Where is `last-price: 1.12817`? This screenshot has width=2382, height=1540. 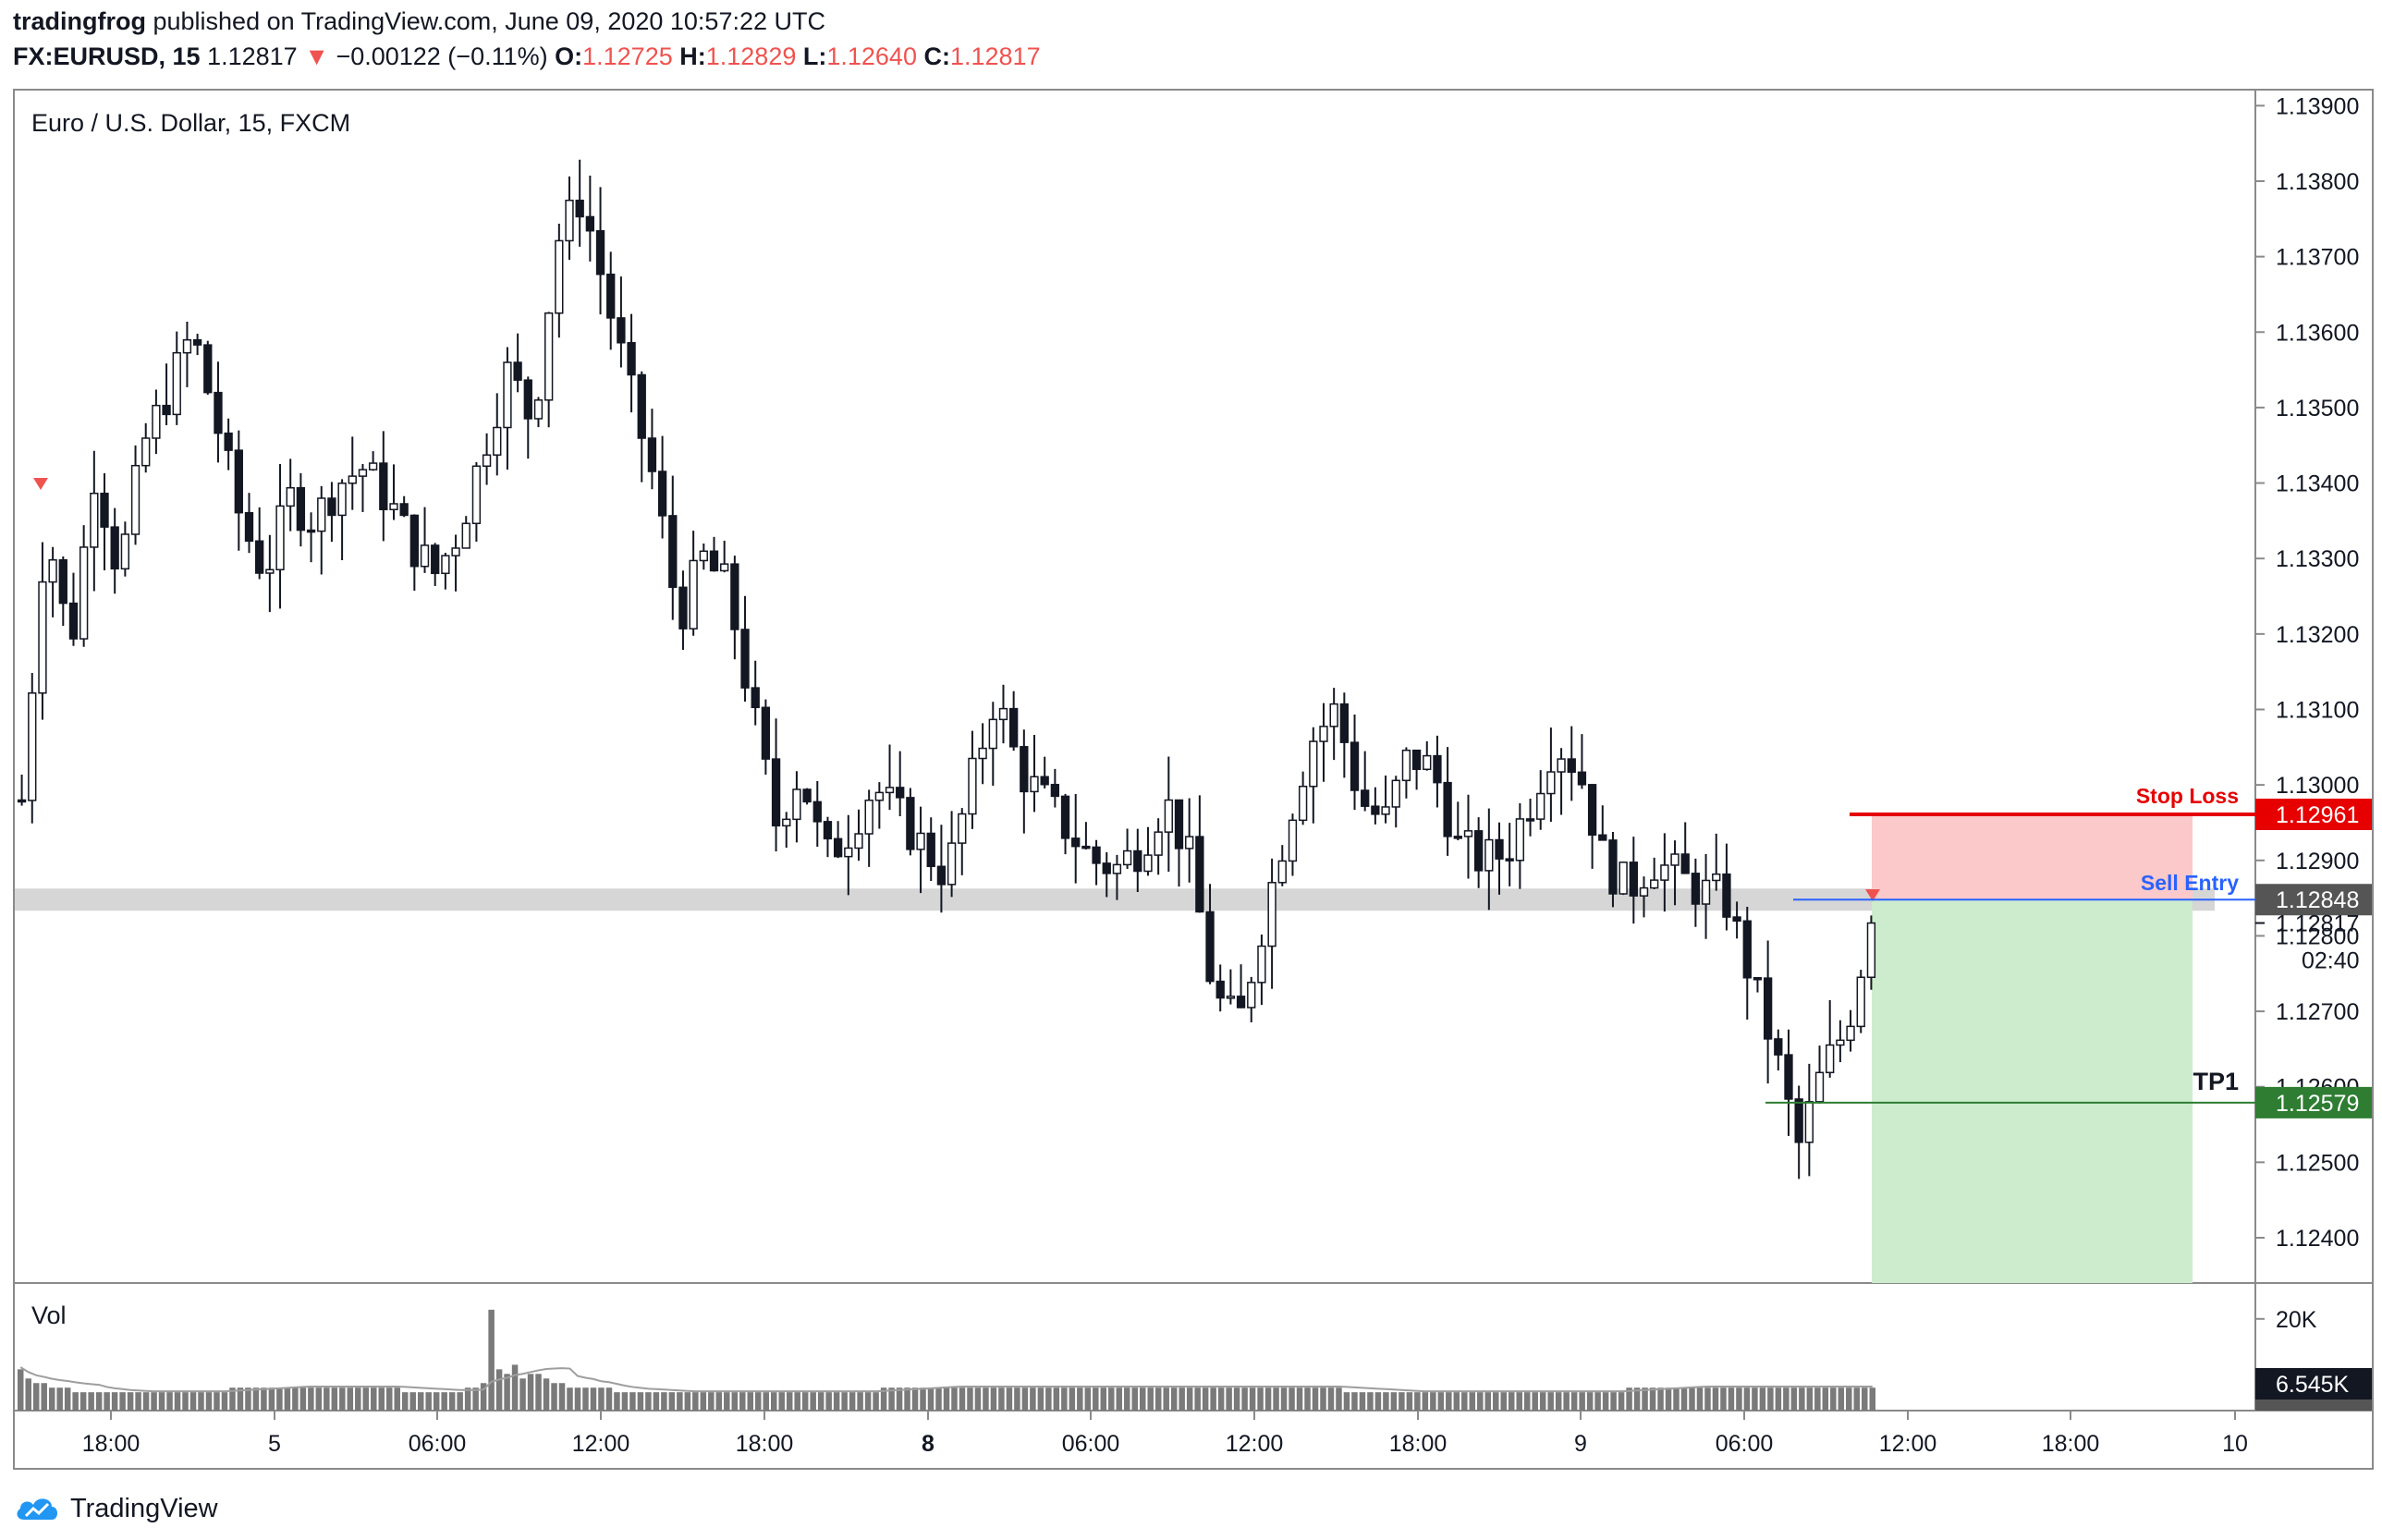 last-price: 1.12817 is located at coordinates (252, 56).